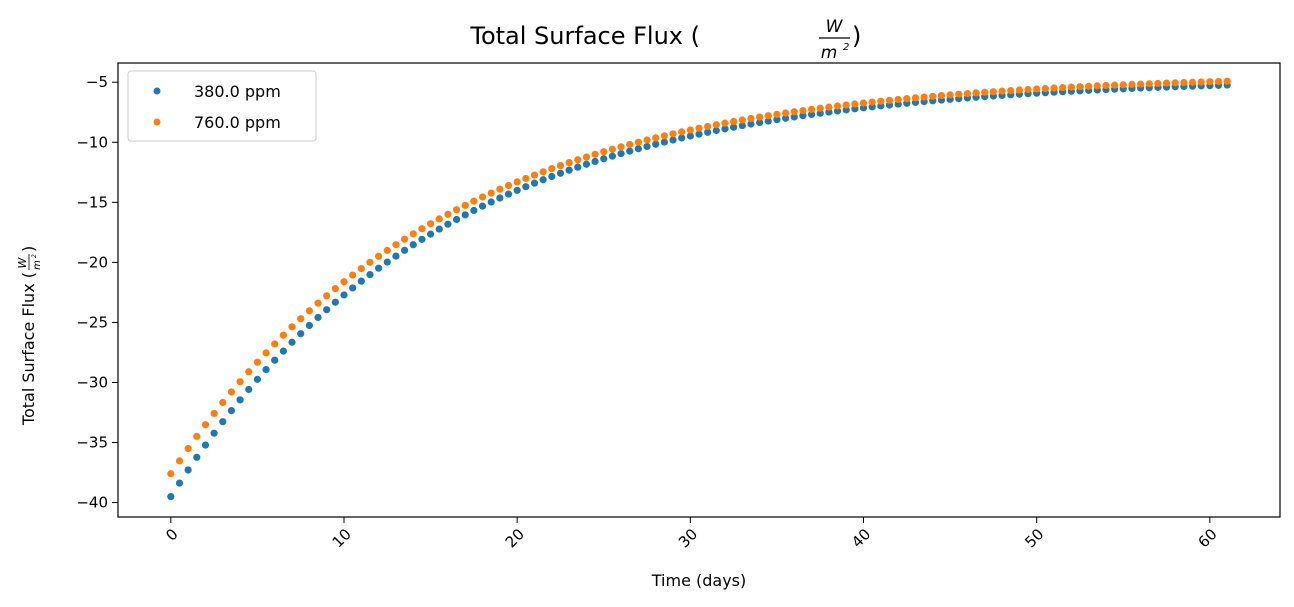  Describe the element at coordinates (92, 443) in the screenshot. I see `y-tick-label: −35` at that location.